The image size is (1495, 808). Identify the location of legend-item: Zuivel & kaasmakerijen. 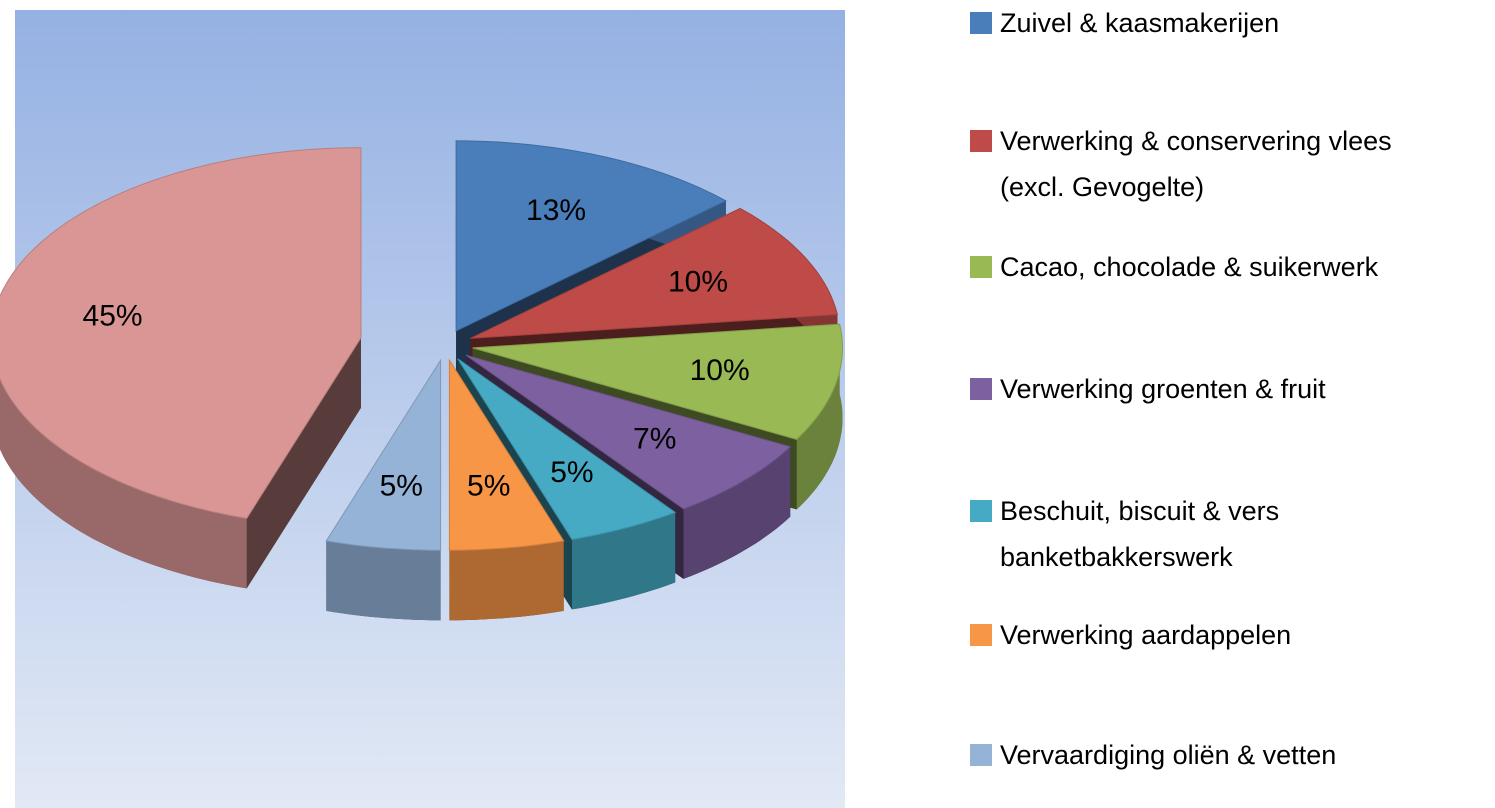
(1200, 23).